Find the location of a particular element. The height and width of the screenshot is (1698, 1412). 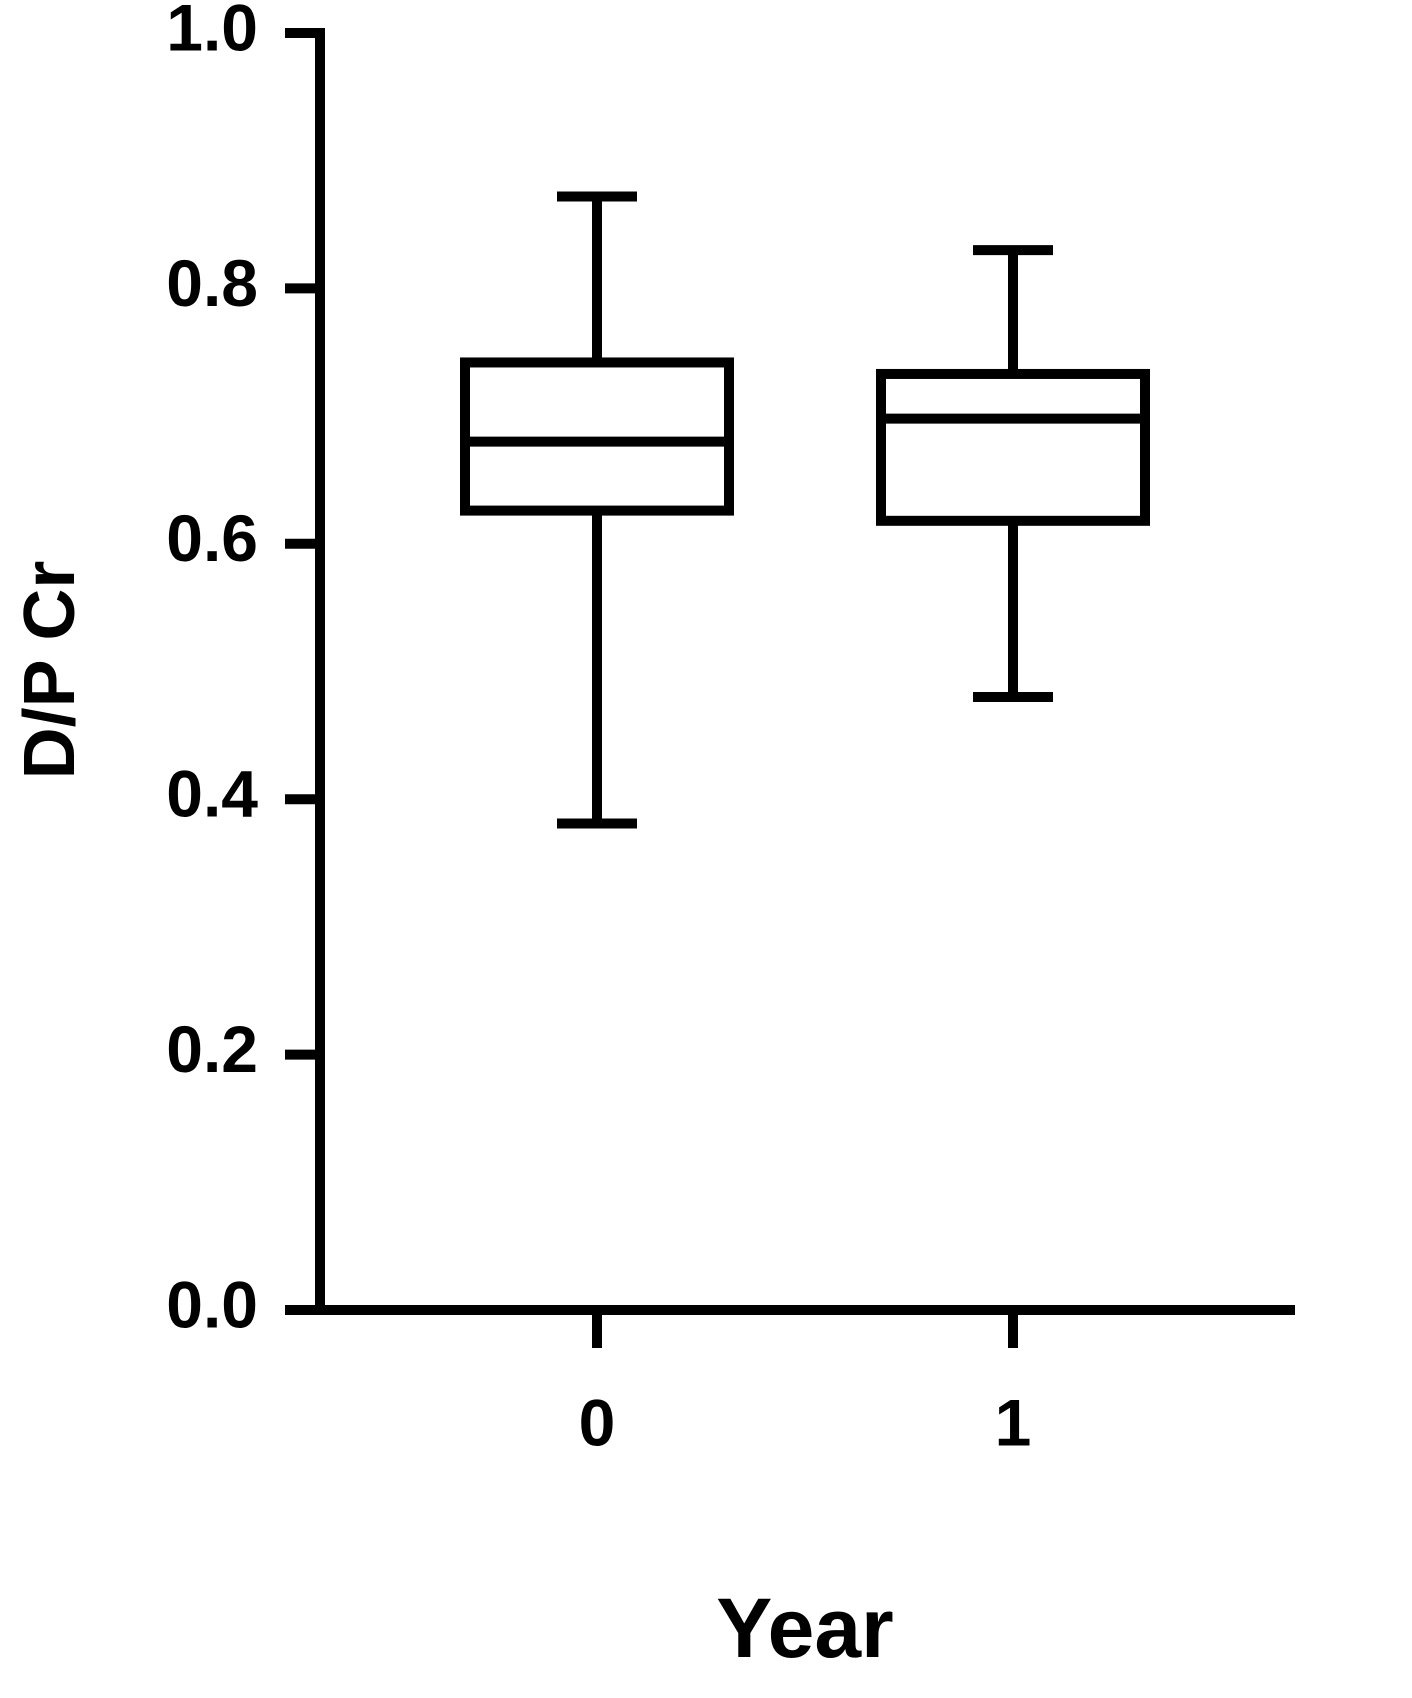

x-tick-label: 0 is located at coordinates (597, 1422).